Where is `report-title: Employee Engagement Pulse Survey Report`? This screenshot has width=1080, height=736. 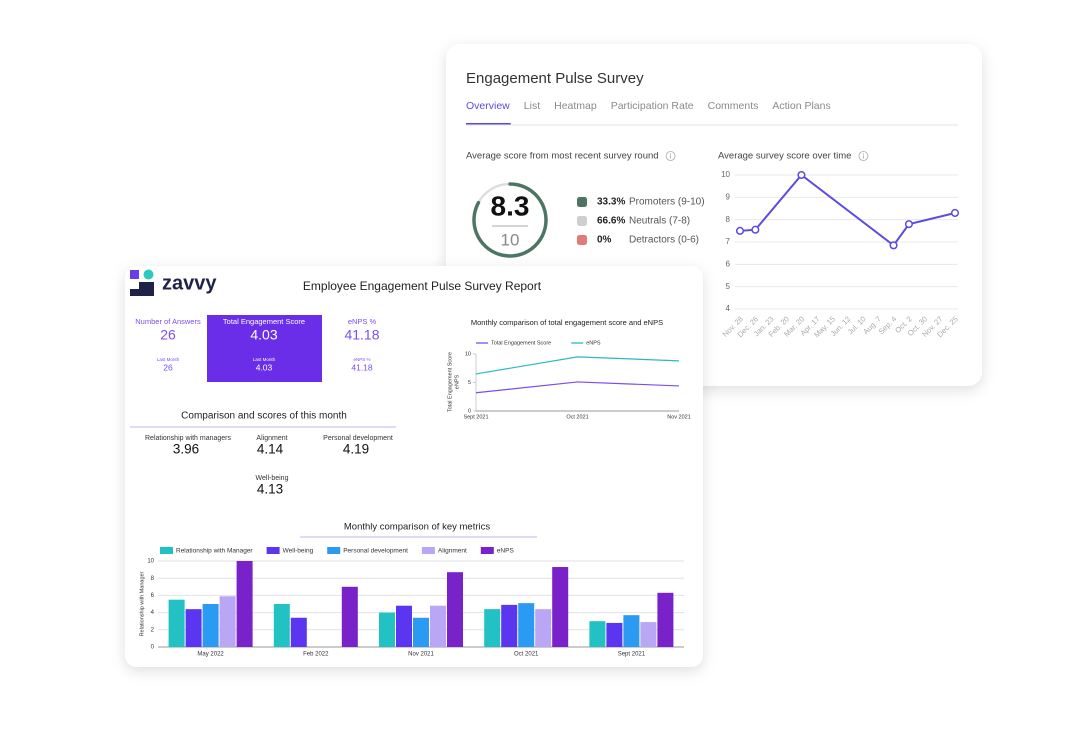
report-title: Employee Engagement Pulse Survey Report is located at coordinates (422, 286).